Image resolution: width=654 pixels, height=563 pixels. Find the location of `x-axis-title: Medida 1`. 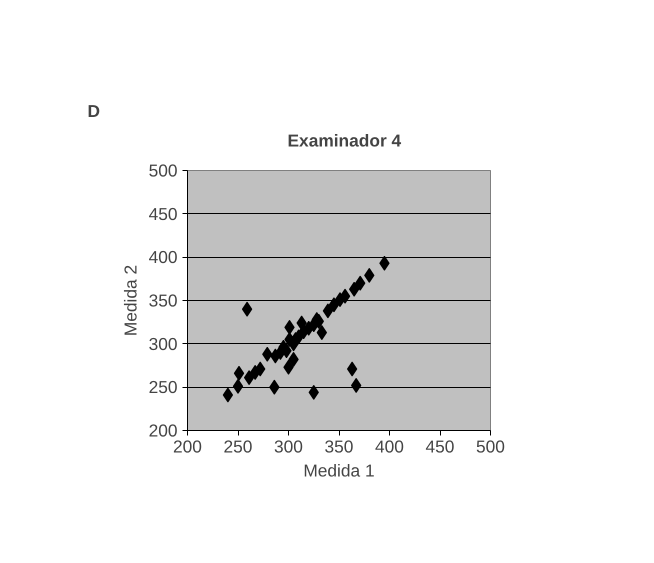

x-axis-title: Medida 1 is located at coordinates (339, 470).